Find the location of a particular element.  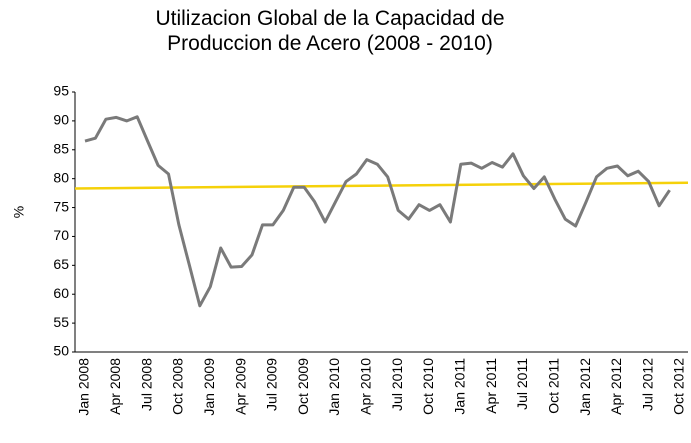

x-tick-label: Jan 2012 is located at coordinates (585, 387).